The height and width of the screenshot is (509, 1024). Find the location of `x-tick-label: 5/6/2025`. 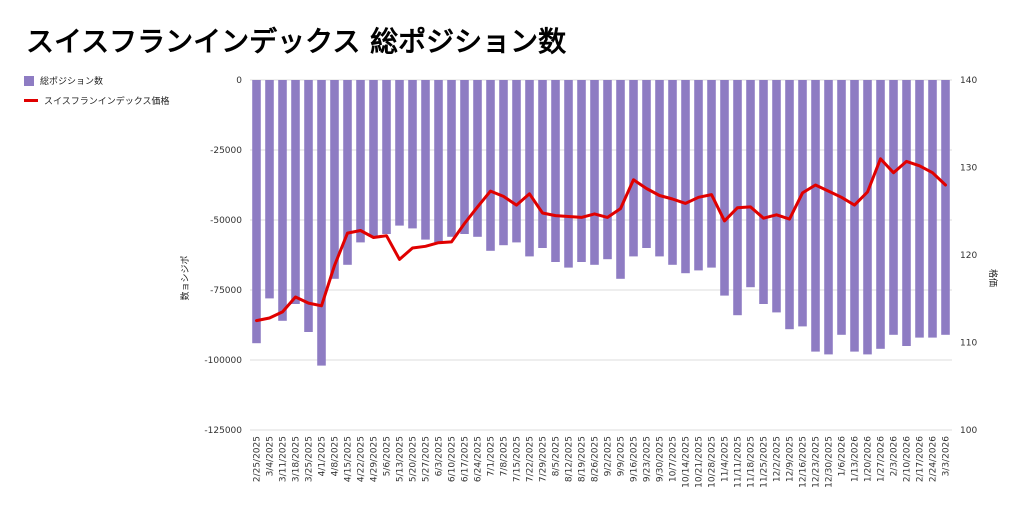

x-tick-label: 5/6/2025 is located at coordinates (388, 456).